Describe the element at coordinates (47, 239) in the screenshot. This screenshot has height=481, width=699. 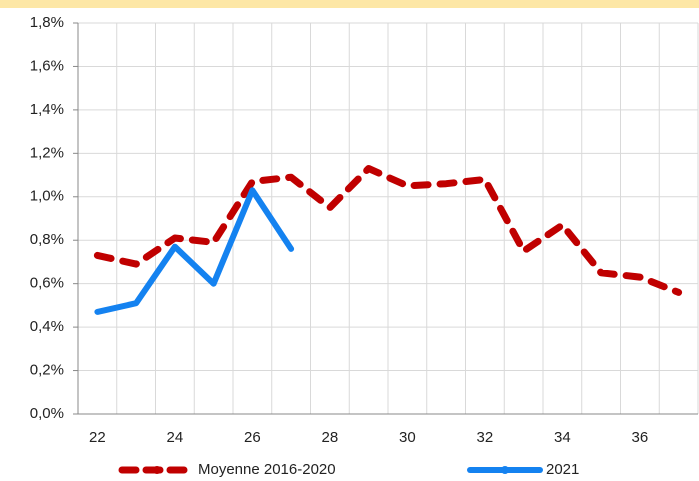
I see `y-tick-label: 0,8%` at that location.